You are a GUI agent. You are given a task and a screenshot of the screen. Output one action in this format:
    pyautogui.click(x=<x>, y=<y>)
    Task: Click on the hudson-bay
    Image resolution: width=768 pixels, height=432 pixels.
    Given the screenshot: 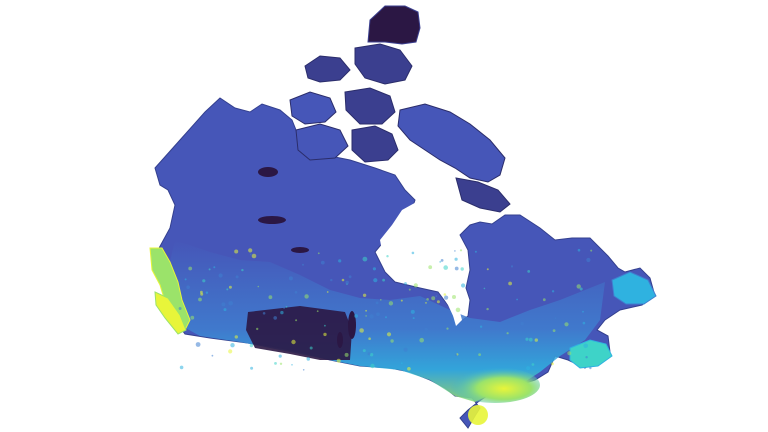 What is the action you would take?
    pyautogui.click(x=421, y=241)
    